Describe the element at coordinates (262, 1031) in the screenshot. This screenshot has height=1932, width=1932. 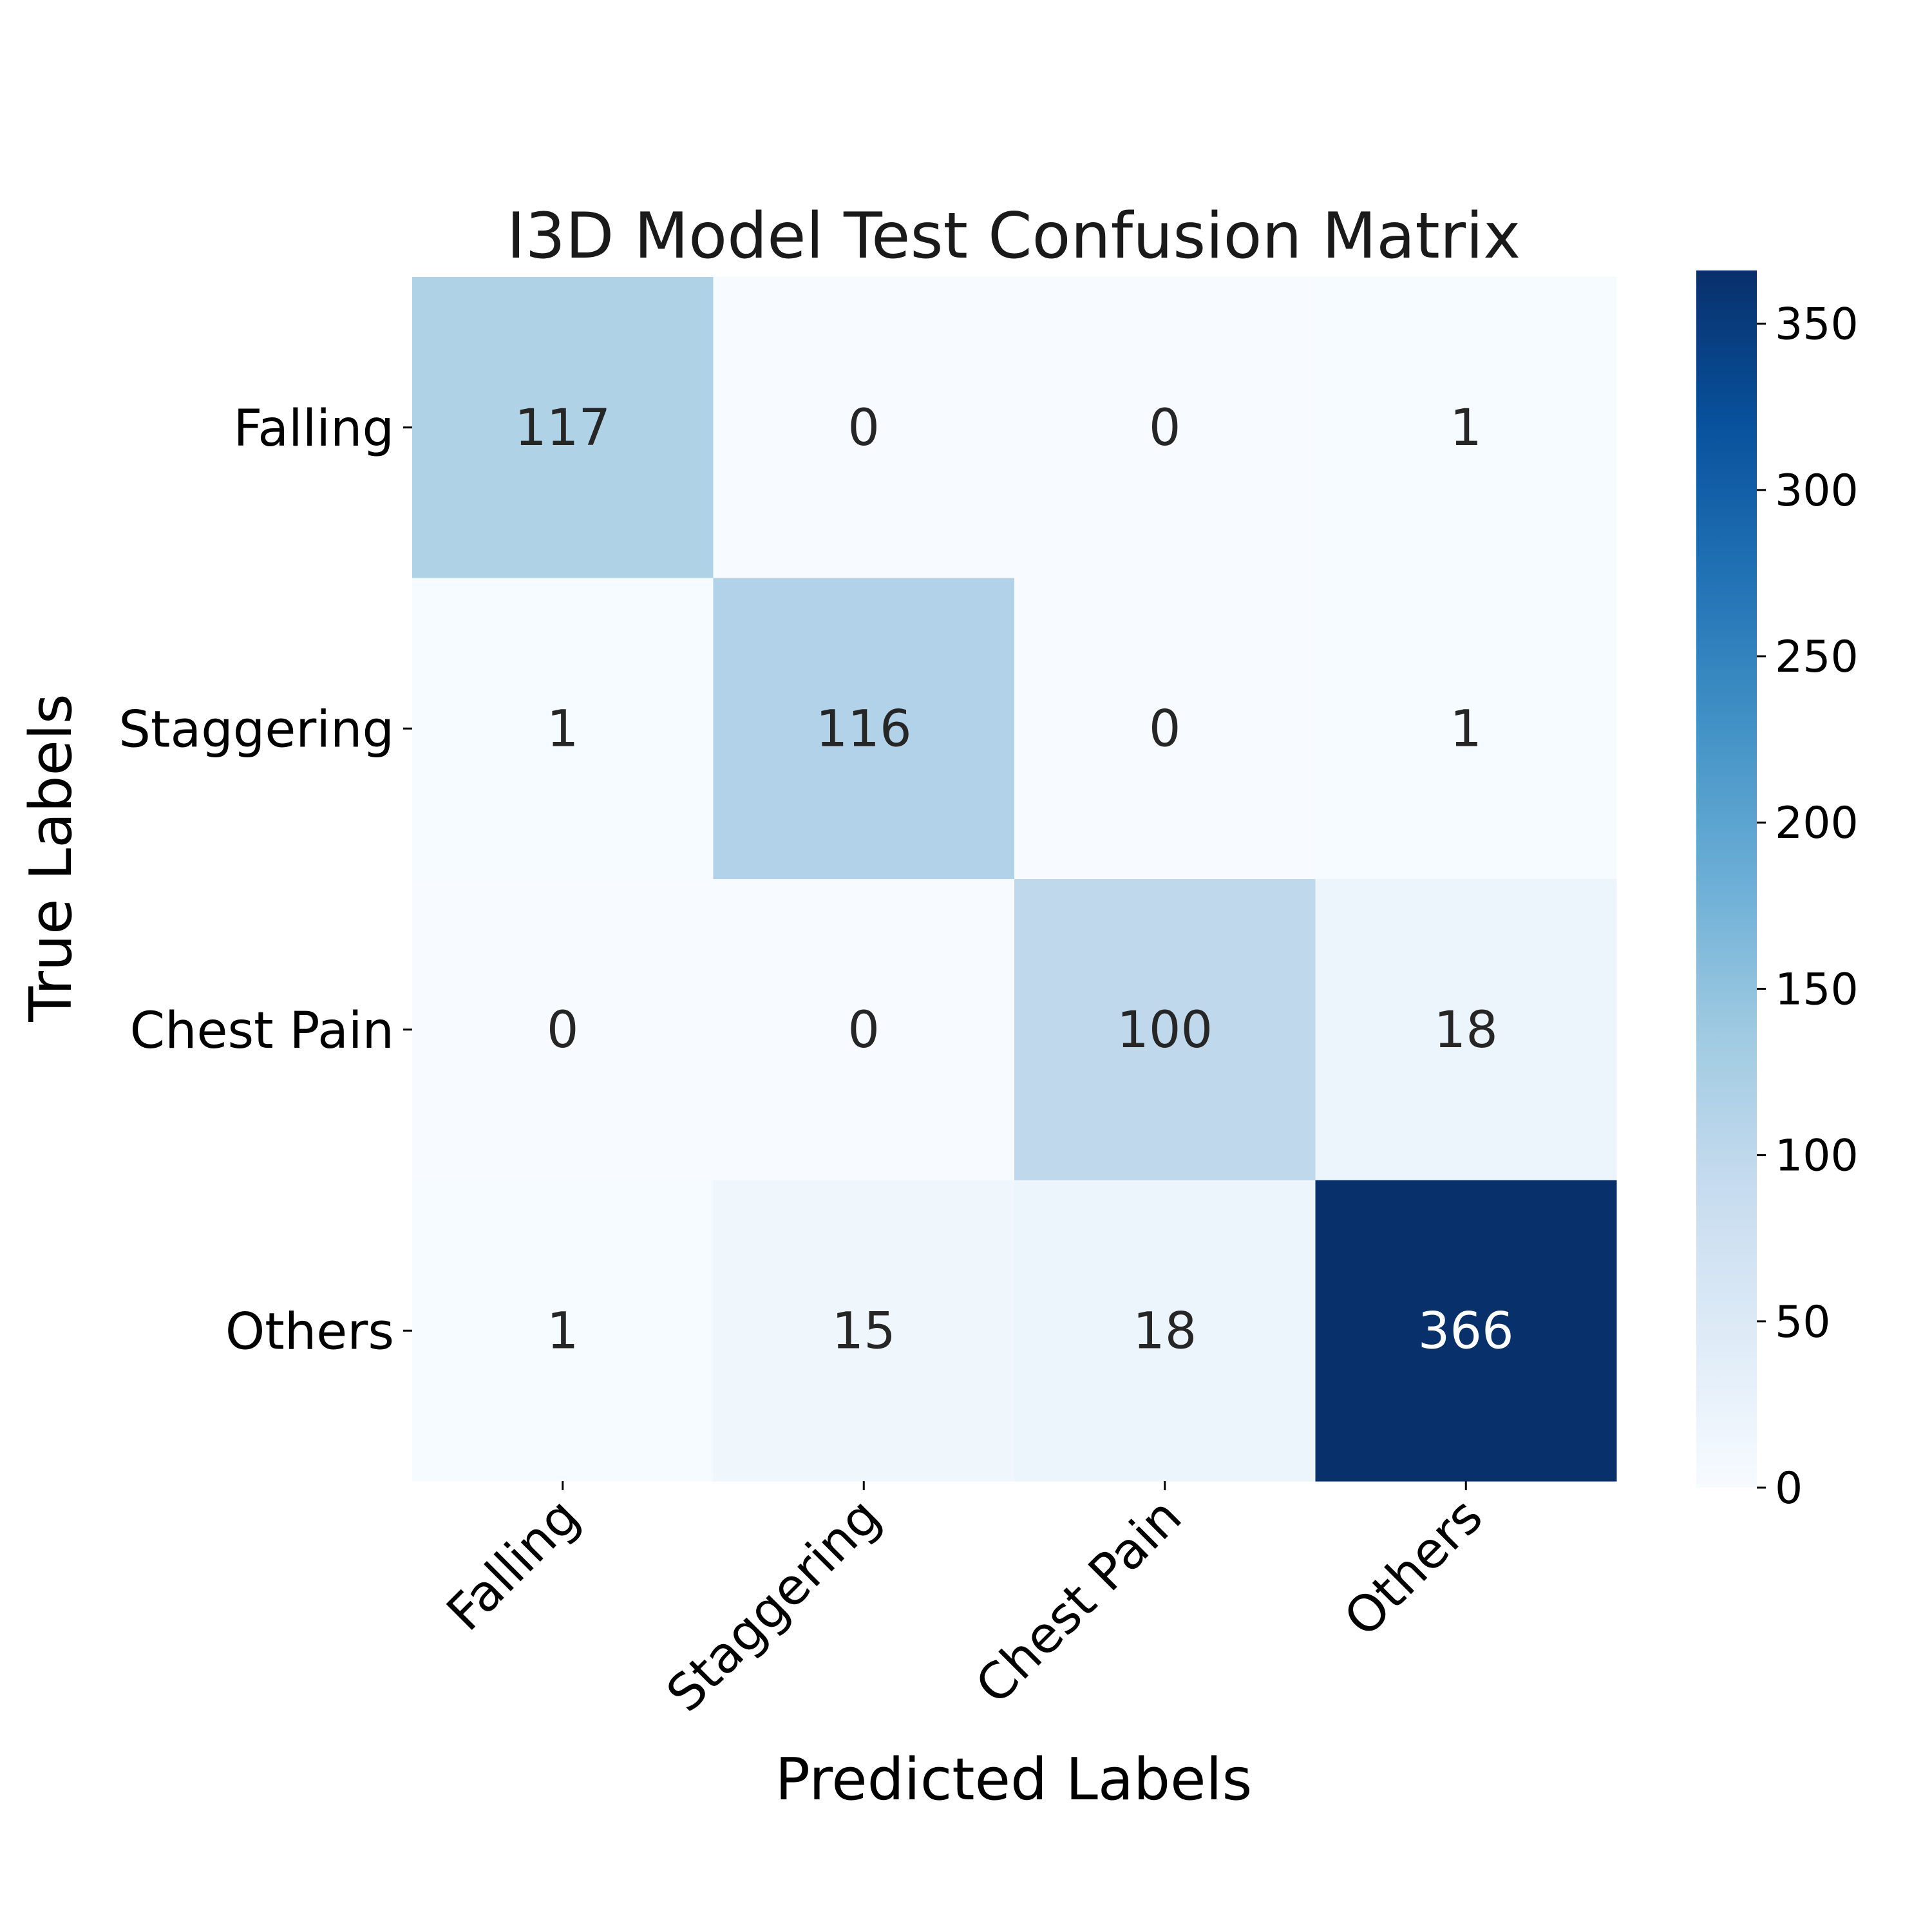
I see `y-tick-label: Chest Pain` at that location.